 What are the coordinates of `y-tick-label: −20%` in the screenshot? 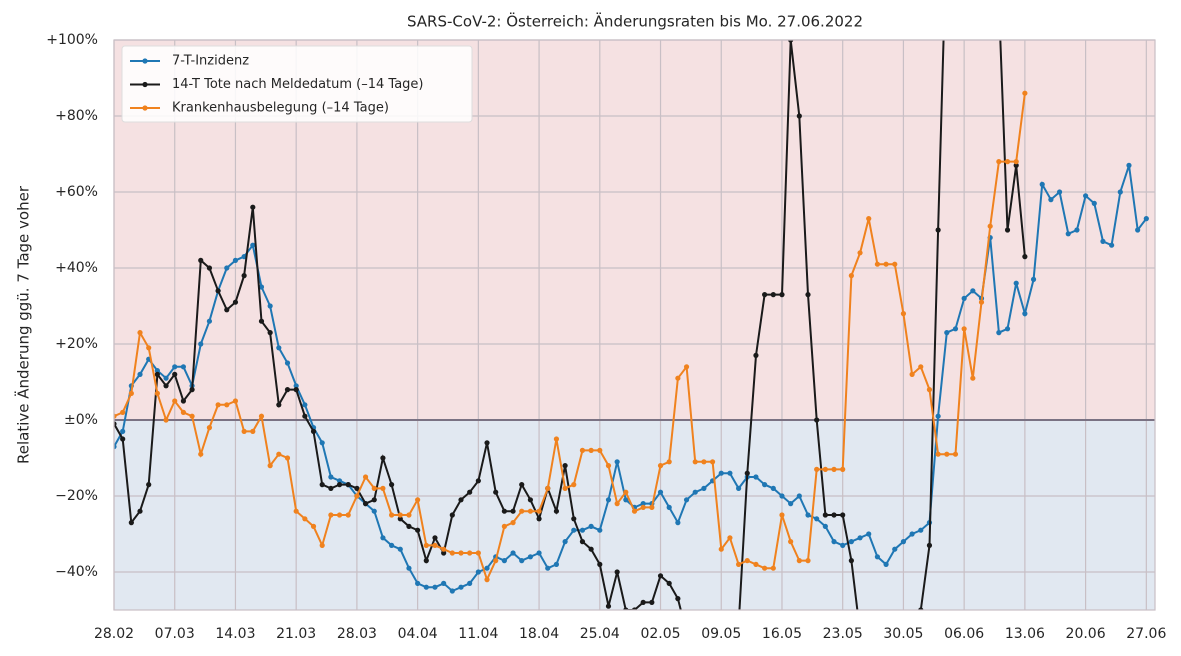 It's located at (76, 496).